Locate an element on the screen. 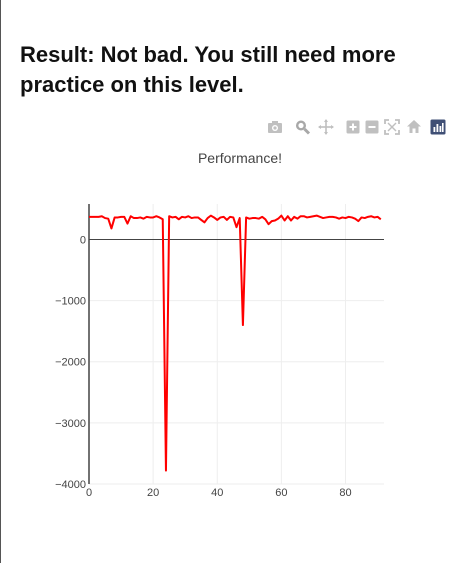  x-tick-label: 80 is located at coordinates (345, 493).